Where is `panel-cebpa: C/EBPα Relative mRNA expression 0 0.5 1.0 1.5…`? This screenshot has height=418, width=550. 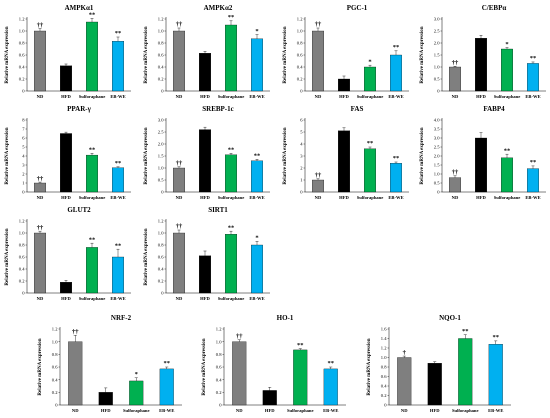
panel-cebpa: C/EBPα Relative mRNA expression 0 0.5 1.0 1.5… is located at coordinates (484, 53).